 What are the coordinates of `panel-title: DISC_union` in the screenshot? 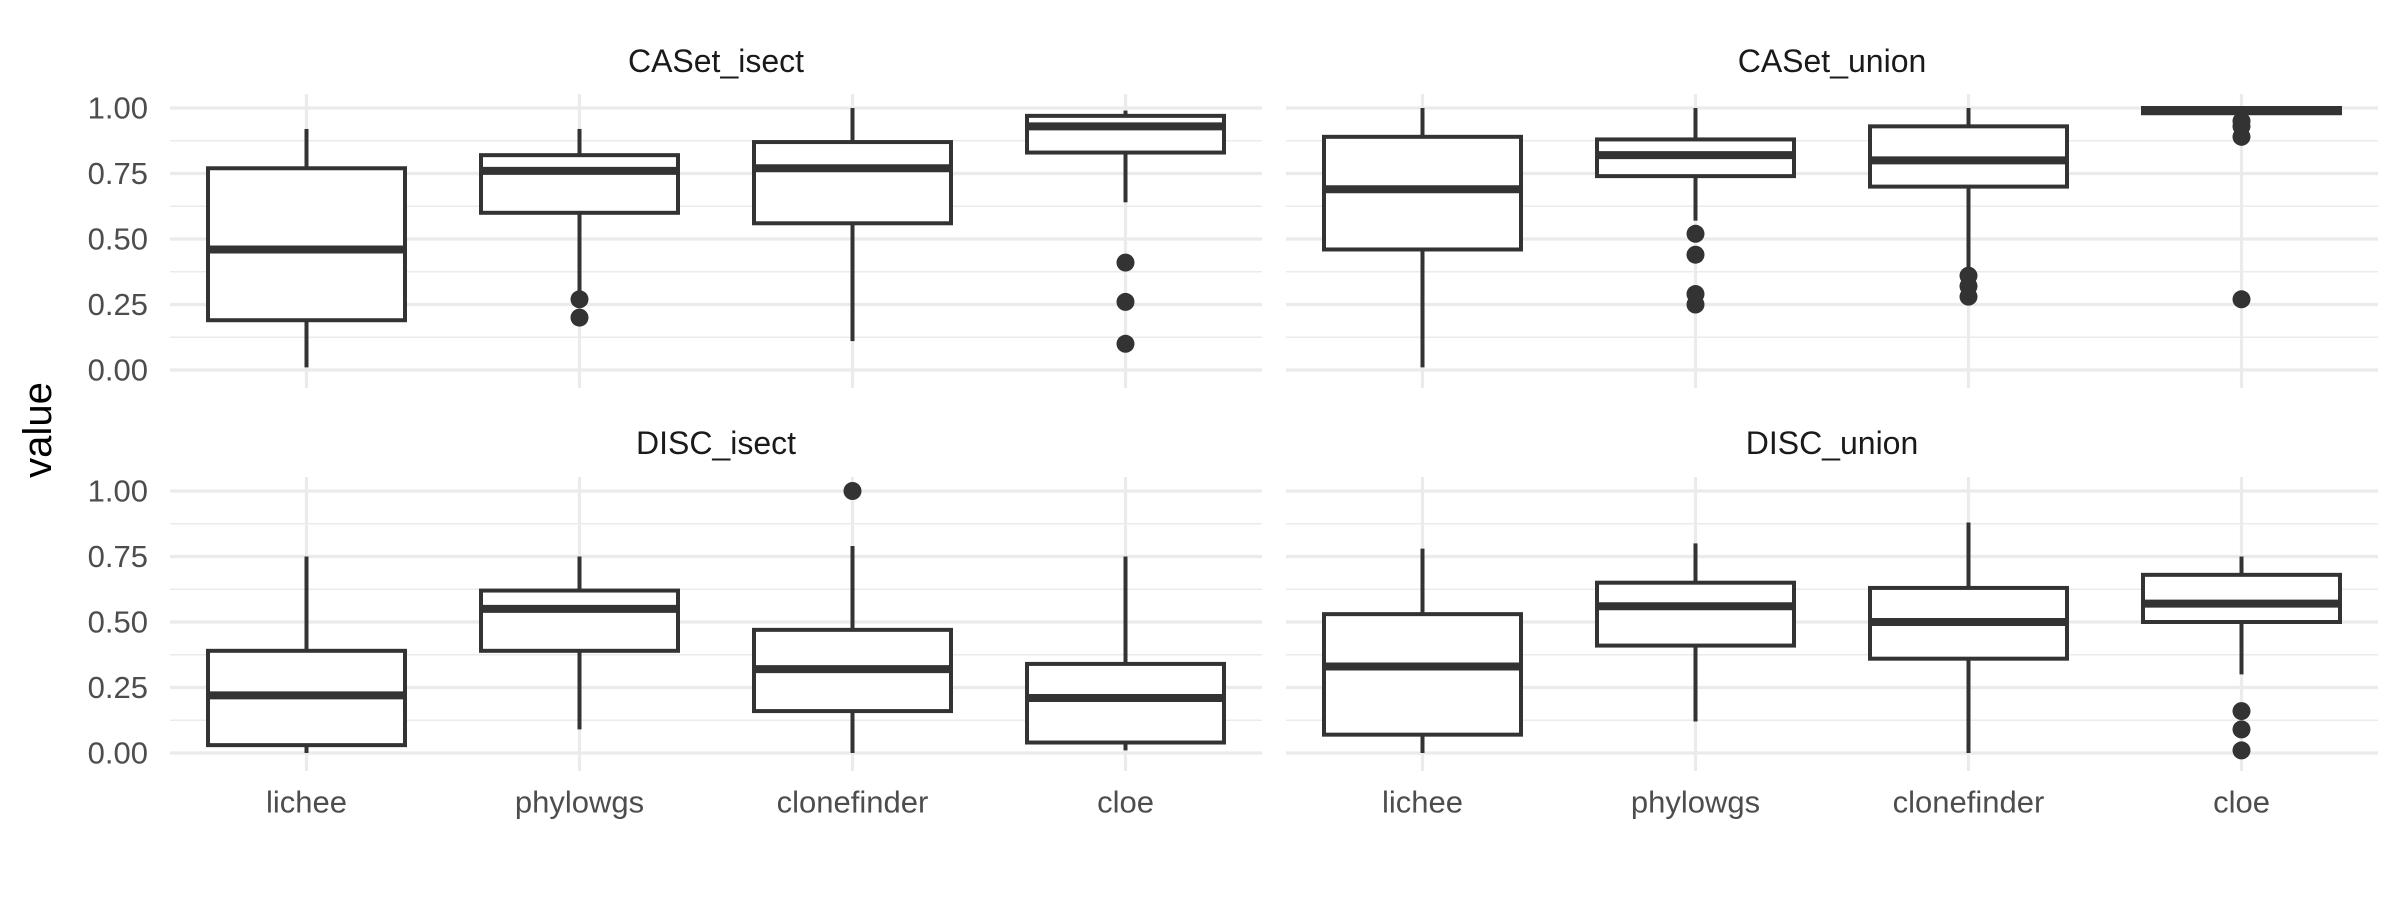 It's located at (1832, 443).